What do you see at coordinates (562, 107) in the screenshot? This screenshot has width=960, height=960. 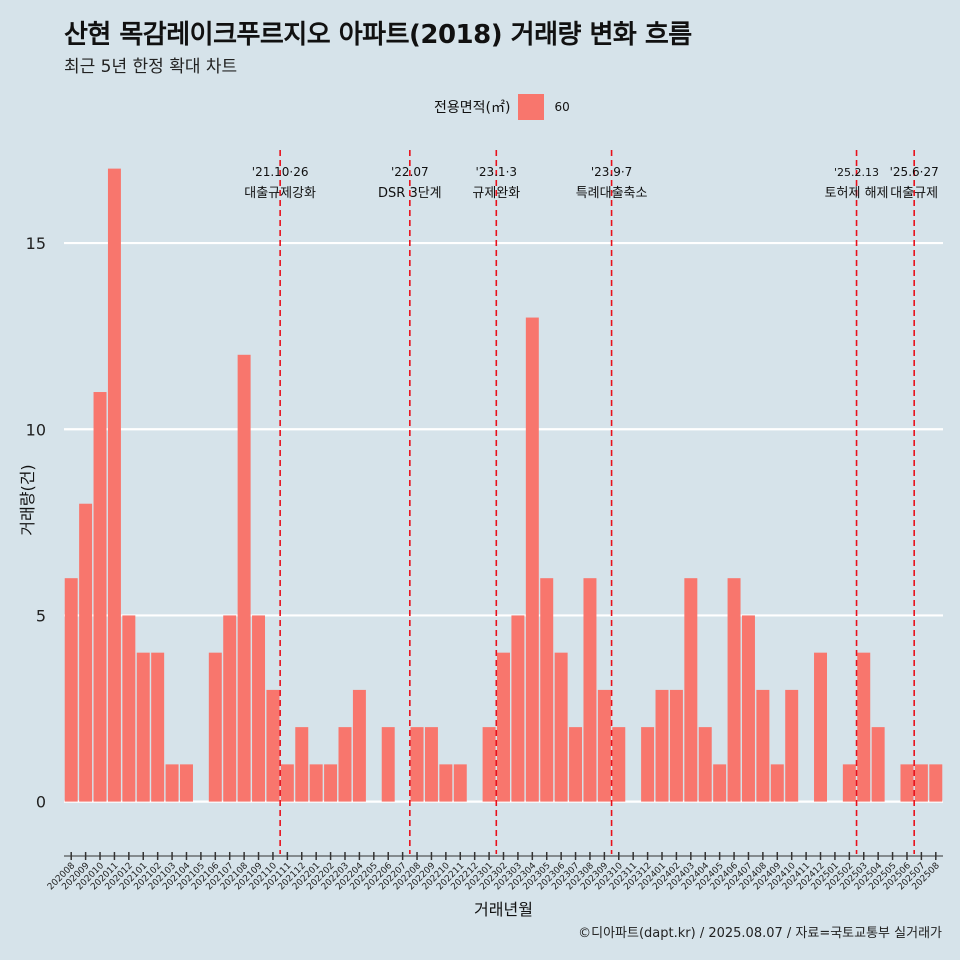 I see `legend-entry: 60` at bounding box center [562, 107].